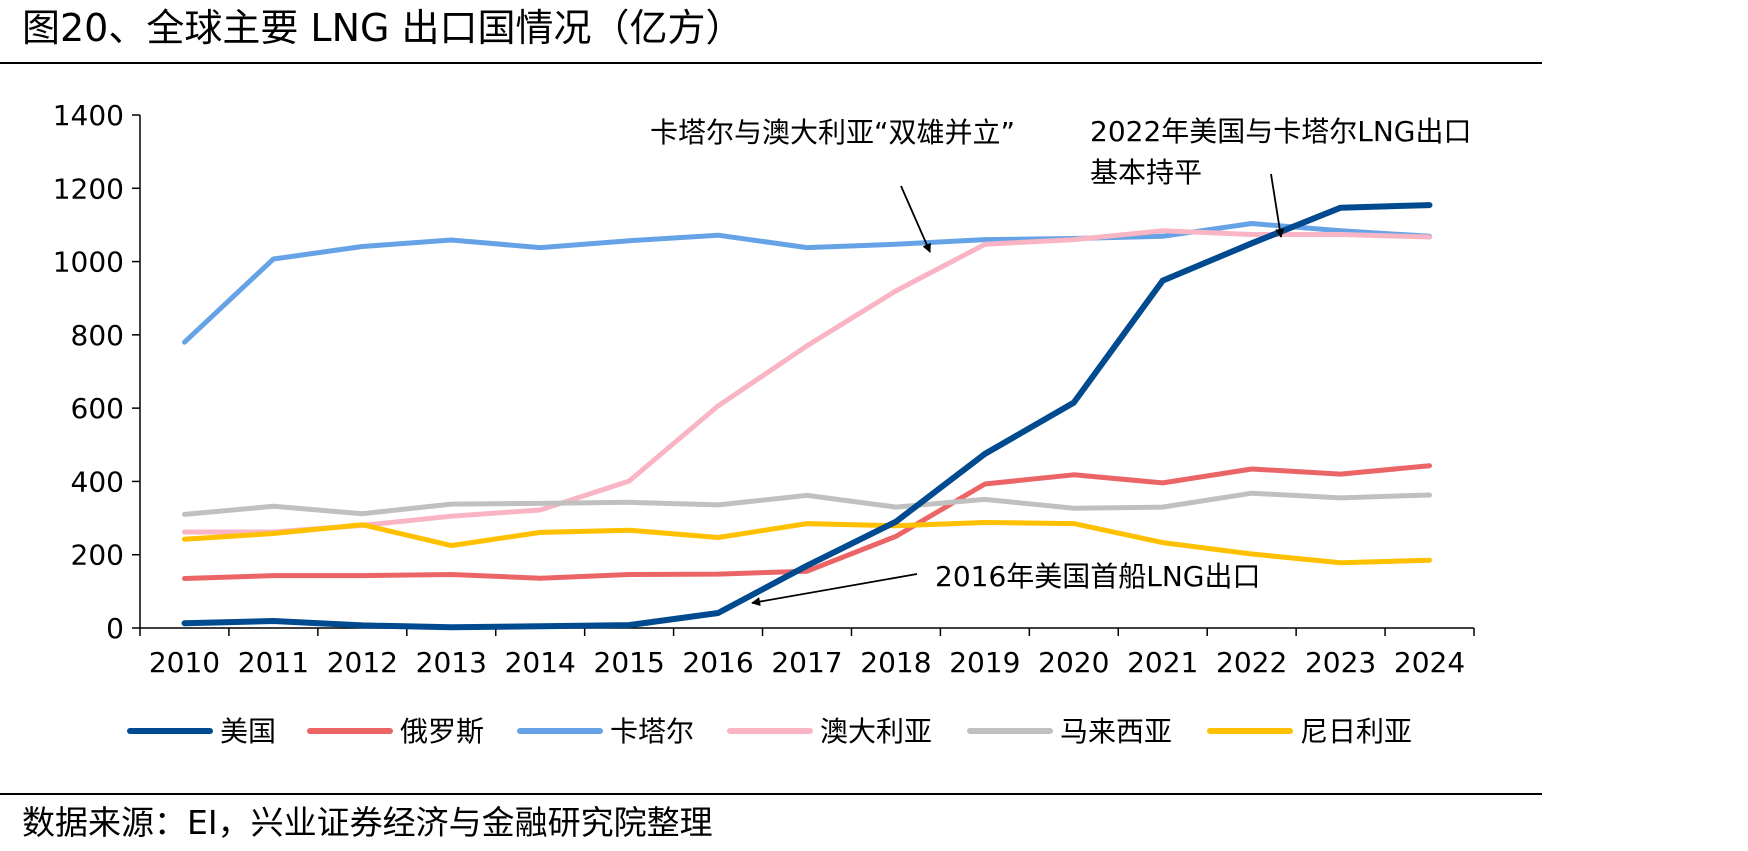 The width and height of the screenshot is (1748, 851). I want to click on x-tick-label: 2018, so click(895, 662).